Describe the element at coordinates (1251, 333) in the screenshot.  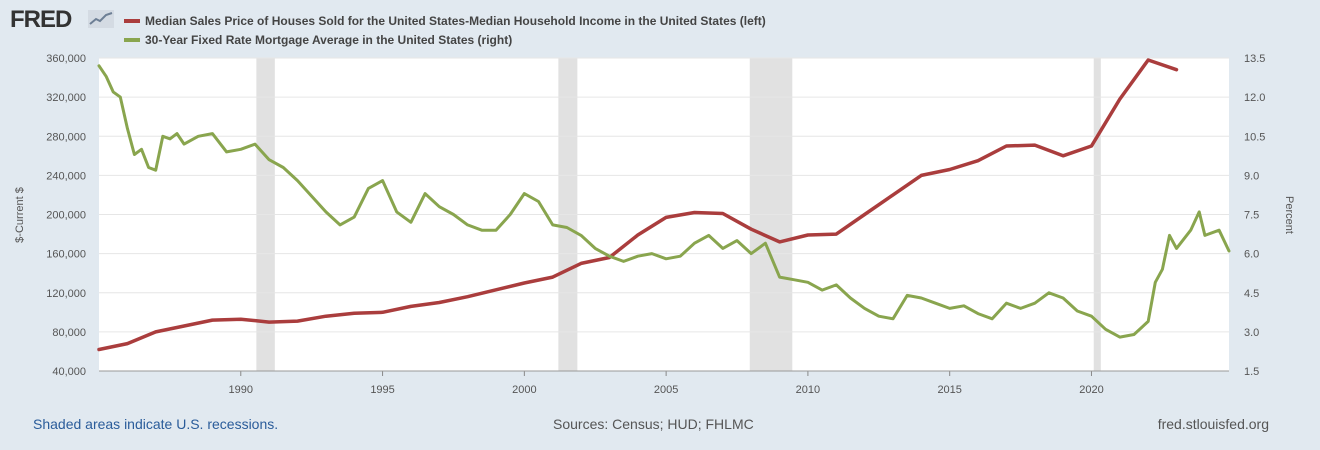
I see `y-tick-label-right: 3.0` at that location.